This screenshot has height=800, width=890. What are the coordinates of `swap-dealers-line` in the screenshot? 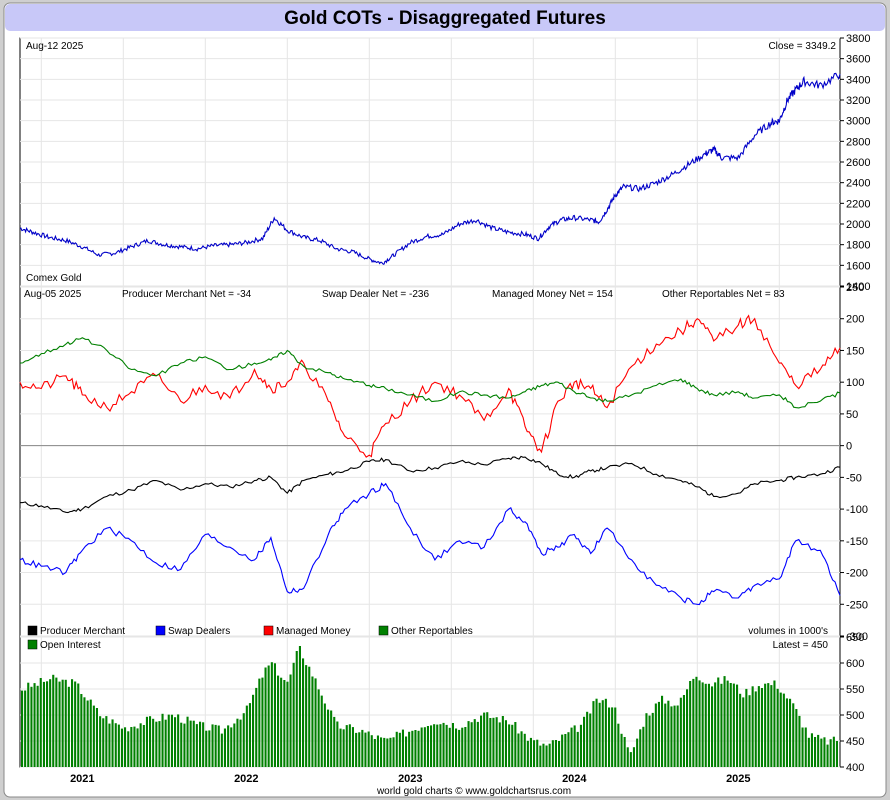 It's located at (430, 544).